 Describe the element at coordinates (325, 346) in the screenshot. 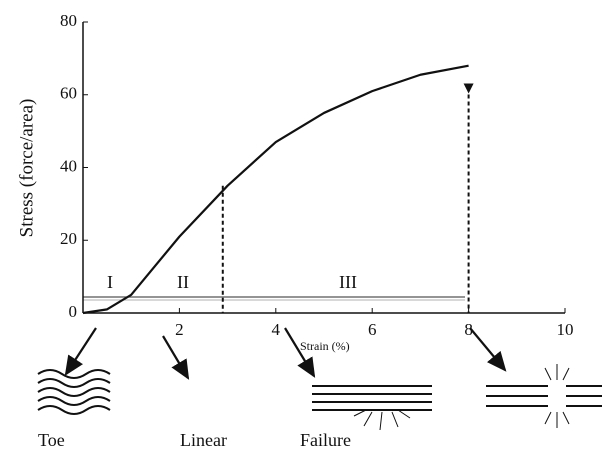

I see `x-axis-label: Strain (%)` at that location.